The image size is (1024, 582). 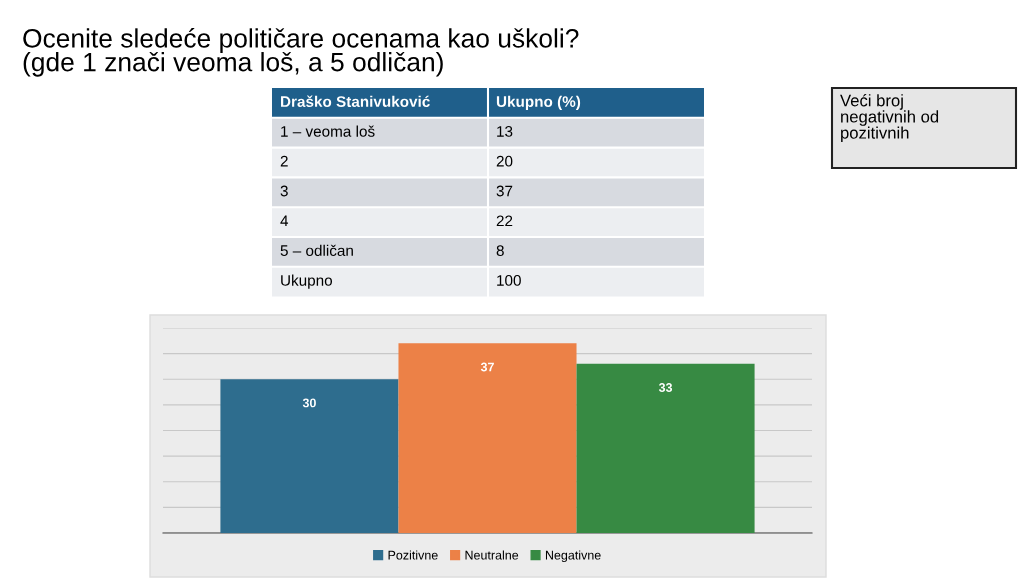 I want to click on category-label: Ukupno, so click(x=307, y=281).